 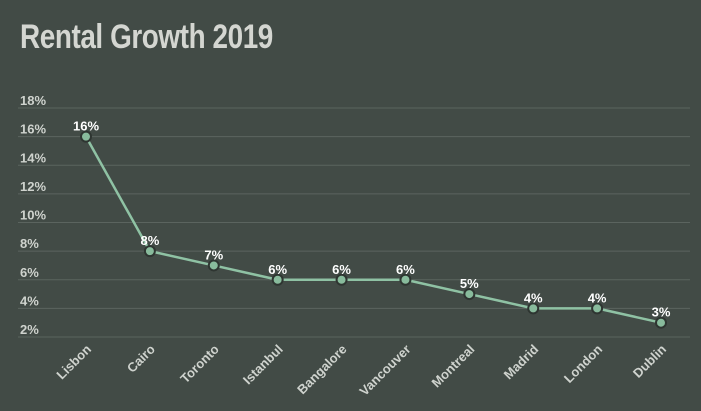 What do you see at coordinates (322, 370) in the screenshot?
I see `x-tick-label: Bangalore` at bounding box center [322, 370].